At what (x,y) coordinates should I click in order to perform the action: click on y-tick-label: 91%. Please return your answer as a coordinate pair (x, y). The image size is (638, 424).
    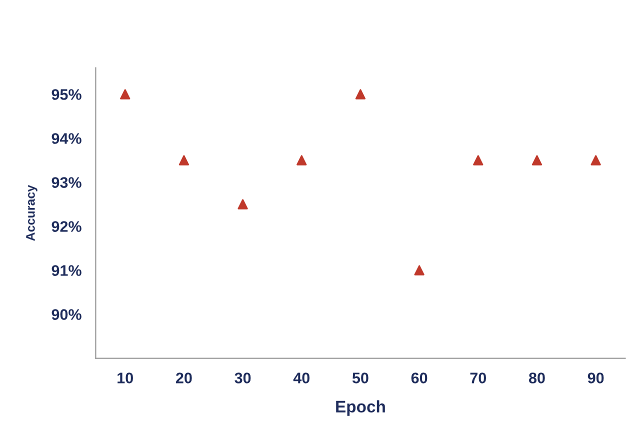
    Looking at the image, I should click on (67, 270).